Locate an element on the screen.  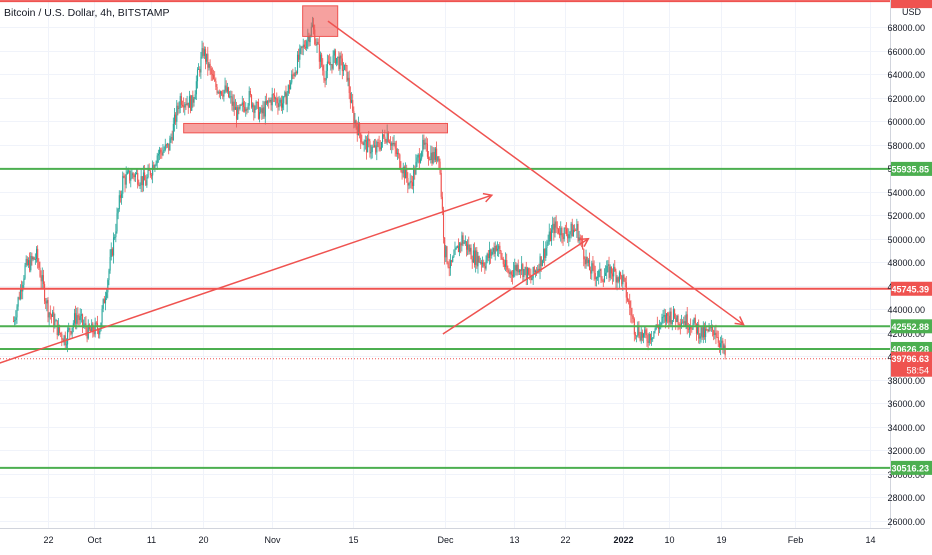
current-price-label: 39796.63 is located at coordinates (910, 359).